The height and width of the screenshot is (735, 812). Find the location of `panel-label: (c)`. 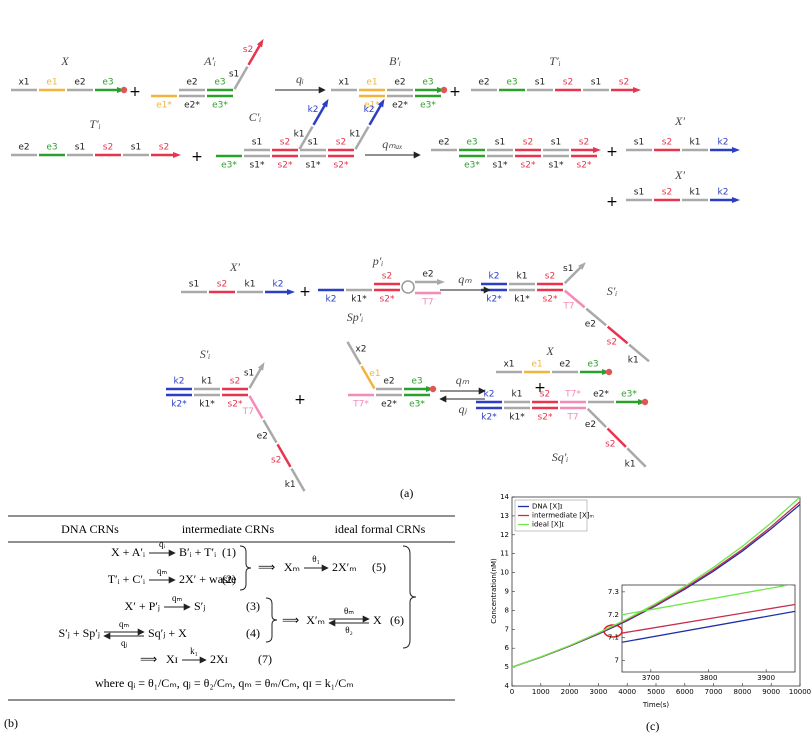

panel-label: (c) is located at coordinates (652, 726).